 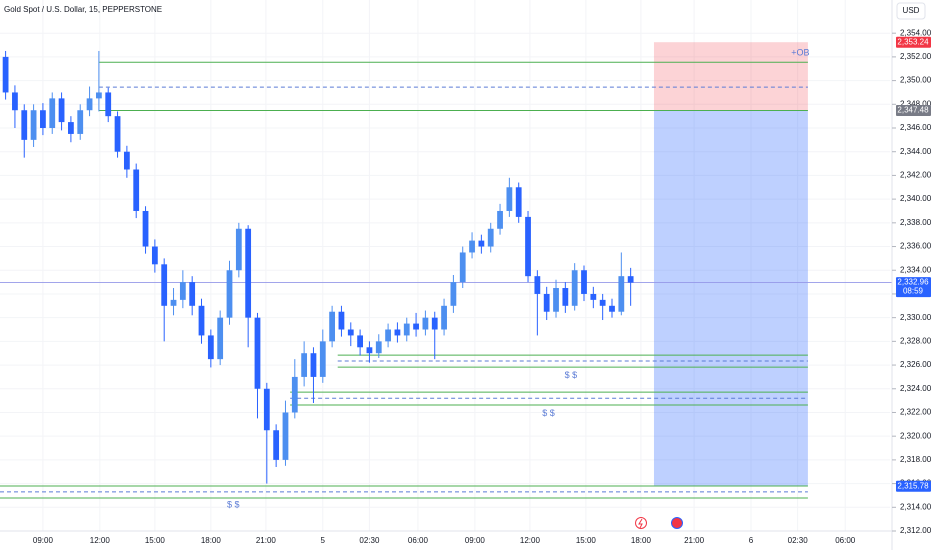 I want to click on y-tick-label: 2,346.00, so click(x=916, y=127).